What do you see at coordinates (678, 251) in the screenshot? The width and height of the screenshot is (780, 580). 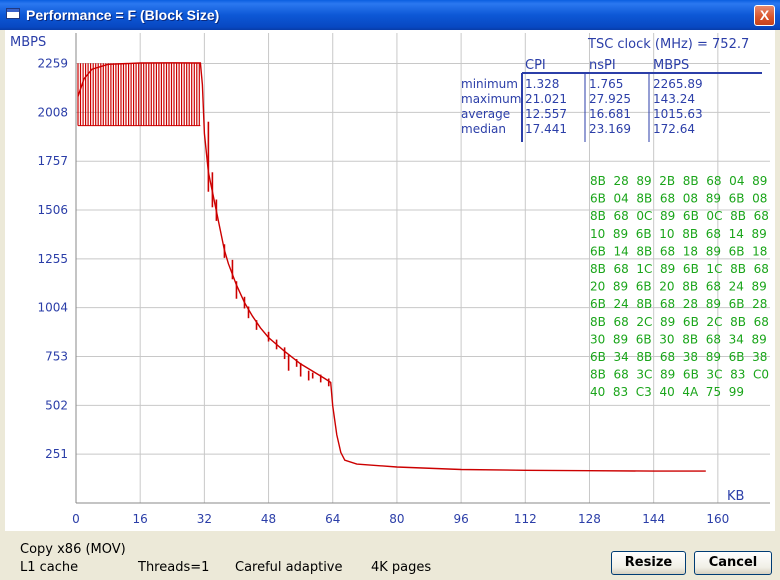 I see `hex-dump-line: 6B 14 8B 68 18 89 6B 18` at bounding box center [678, 251].